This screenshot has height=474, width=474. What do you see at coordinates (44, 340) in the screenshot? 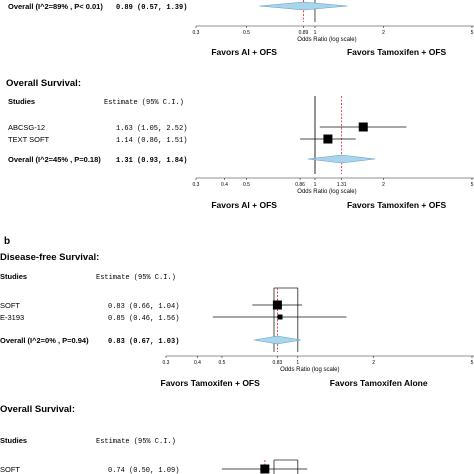
I see `panel-2-overall-label: Overall (I^2=0% , P=0.94)` at bounding box center [44, 340].